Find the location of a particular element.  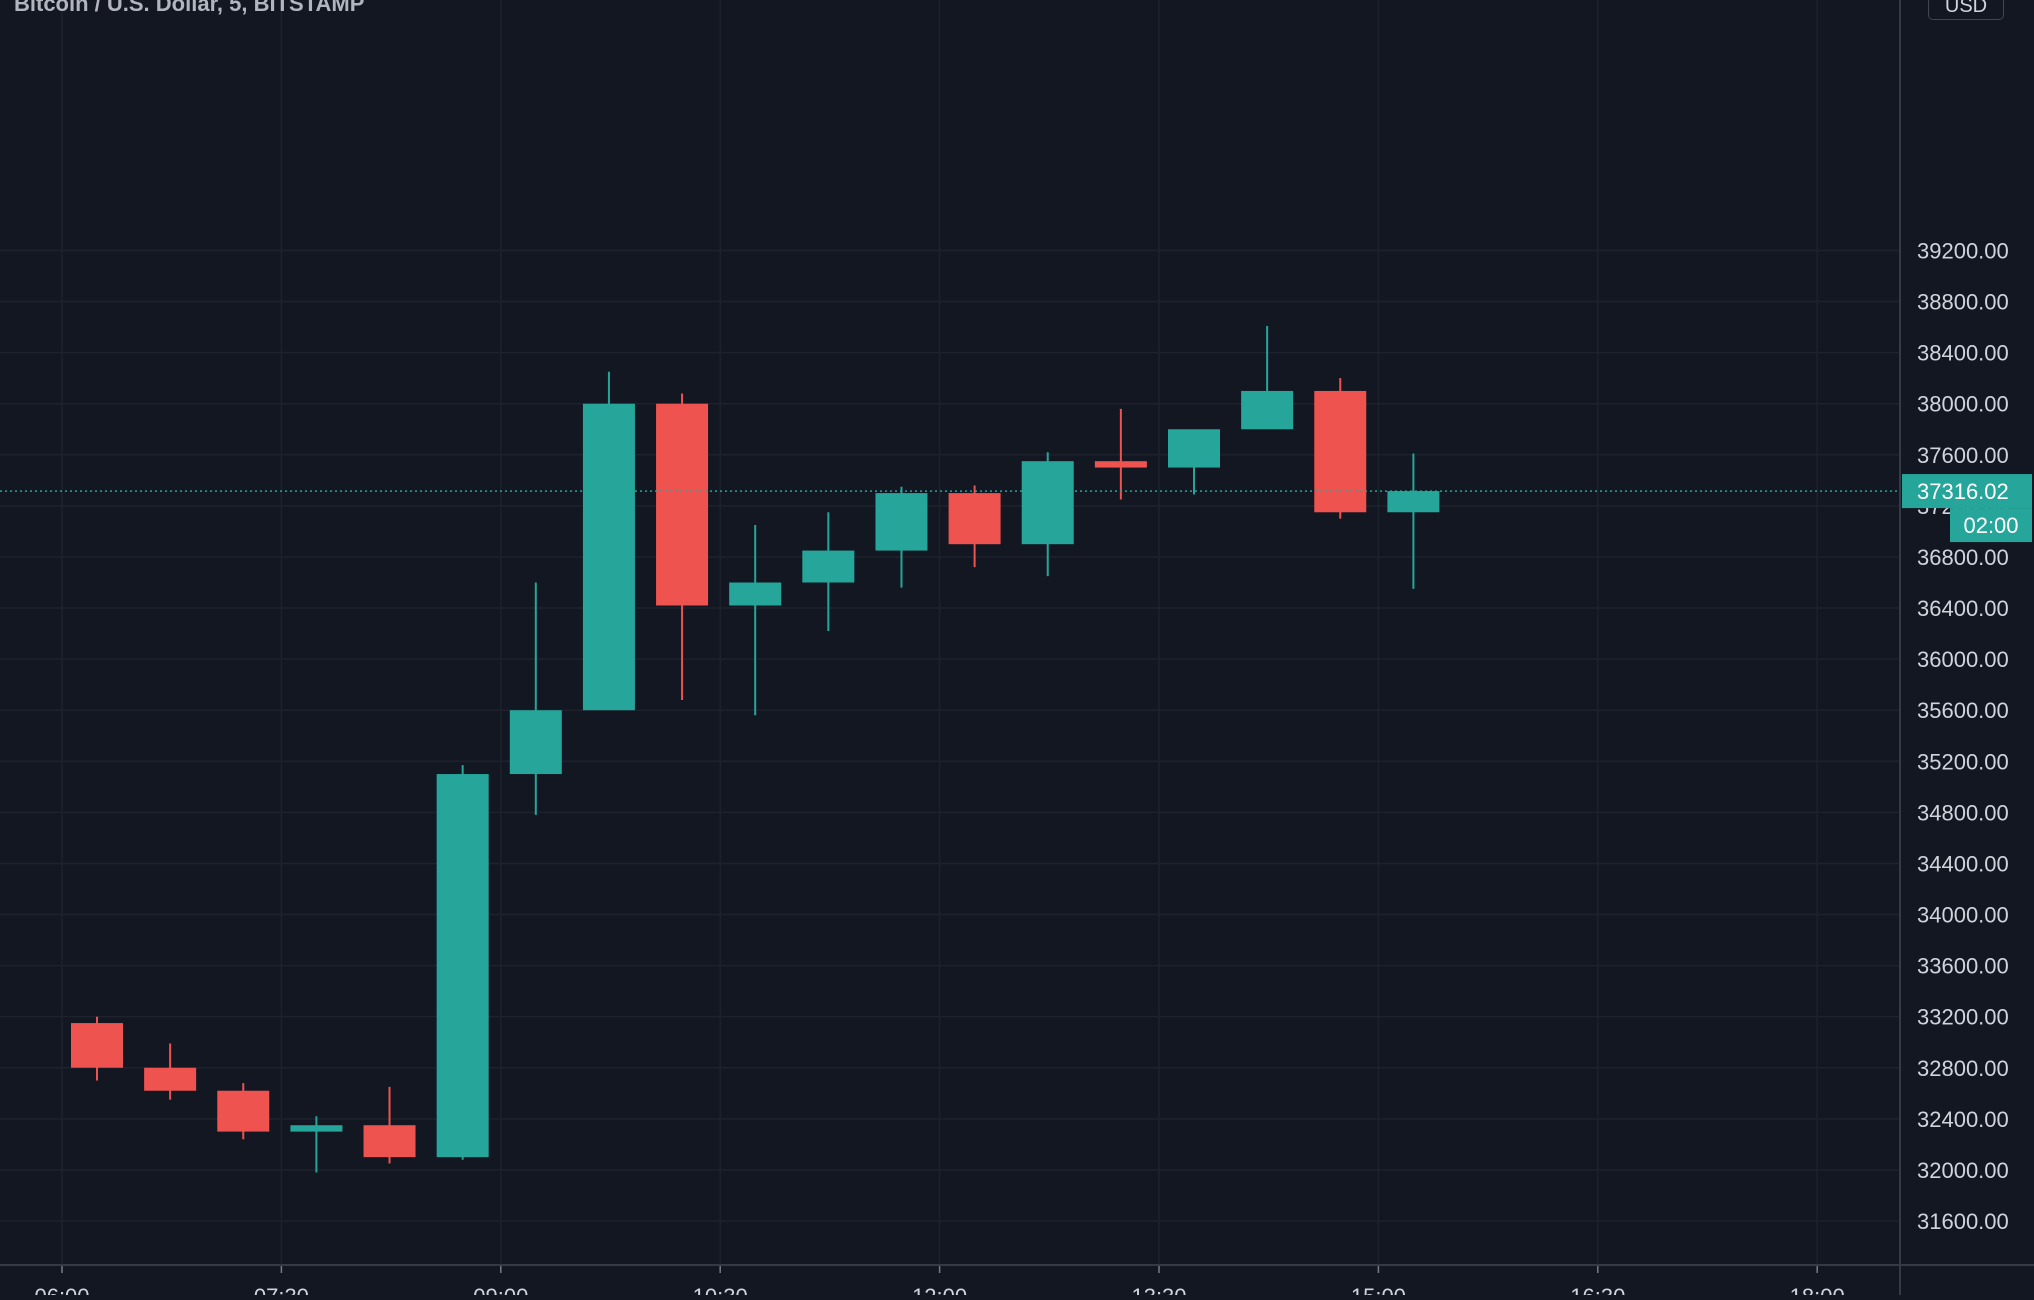

x-tick-label: 16:30 is located at coordinates (1597, 1289).